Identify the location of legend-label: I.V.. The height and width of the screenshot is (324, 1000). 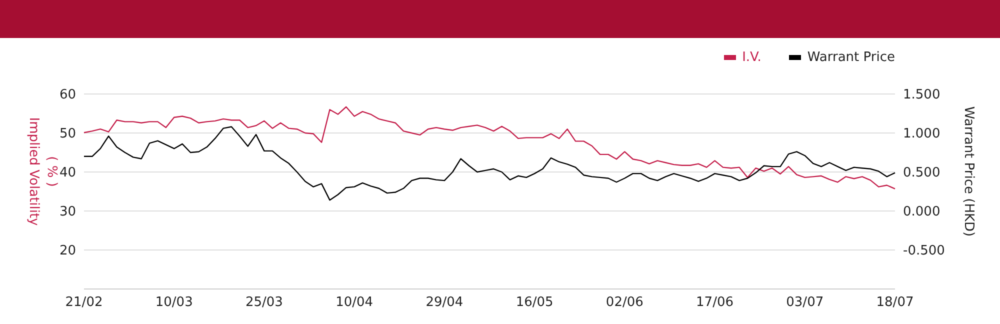
(752, 57).